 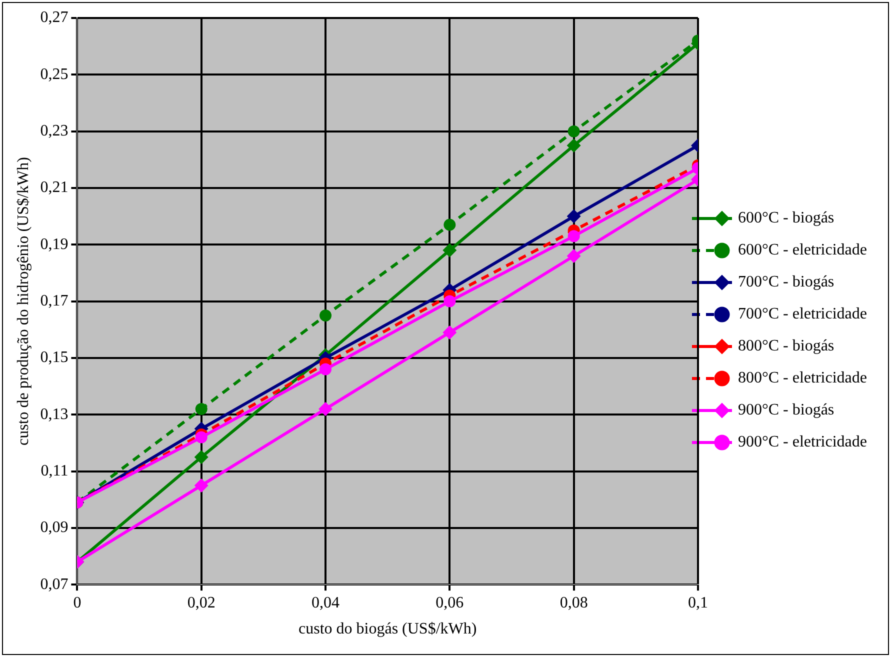 I want to click on legend-label: 600°C - eletricidade, so click(x=802, y=250).